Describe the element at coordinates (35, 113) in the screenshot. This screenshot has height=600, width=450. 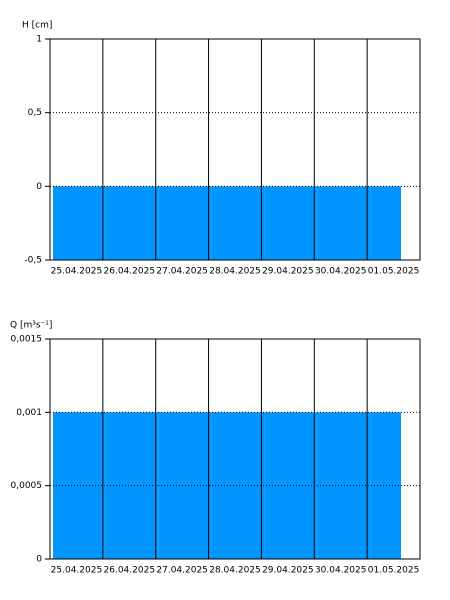
I see `y-tick-label: 0,5` at that location.